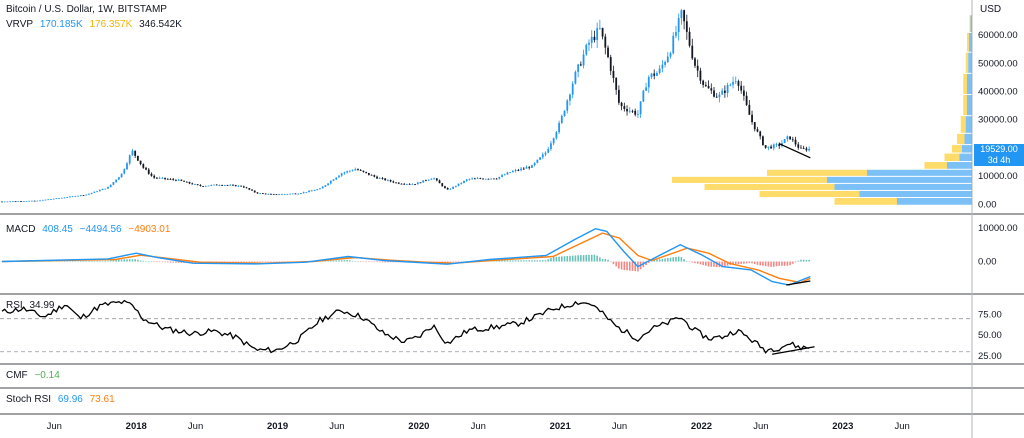  What do you see at coordinates (62, 399) in the screenshot?
I see `stoch-rsi-legend: Stoch RSI 69.96 73.61` at bounding box center [62, 399].